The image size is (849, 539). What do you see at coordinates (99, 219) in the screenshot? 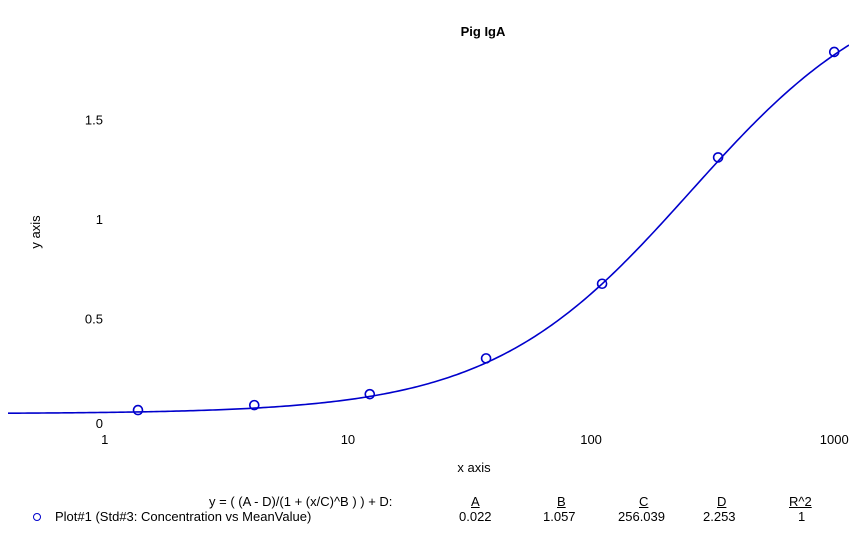
I see `y-tick-label: 1` at bounding box center [99, 219].